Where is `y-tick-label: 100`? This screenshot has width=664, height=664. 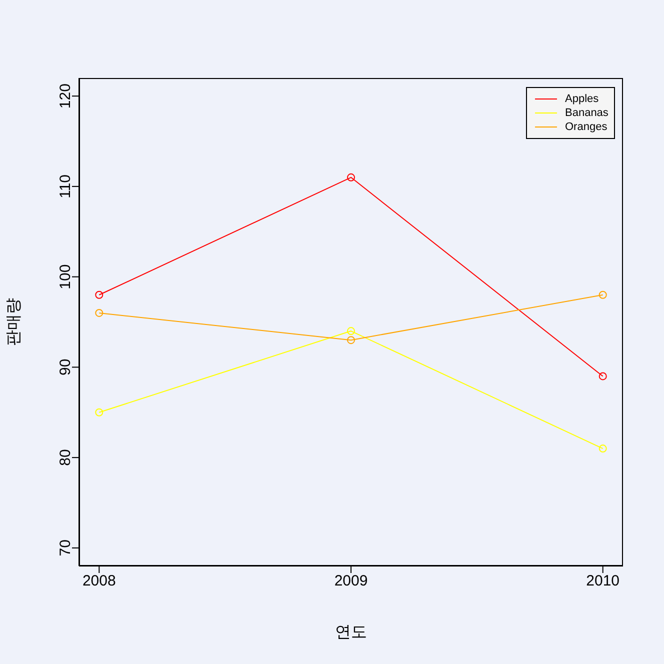
y-tick-label: 100 is located at coordinates (65, 277).